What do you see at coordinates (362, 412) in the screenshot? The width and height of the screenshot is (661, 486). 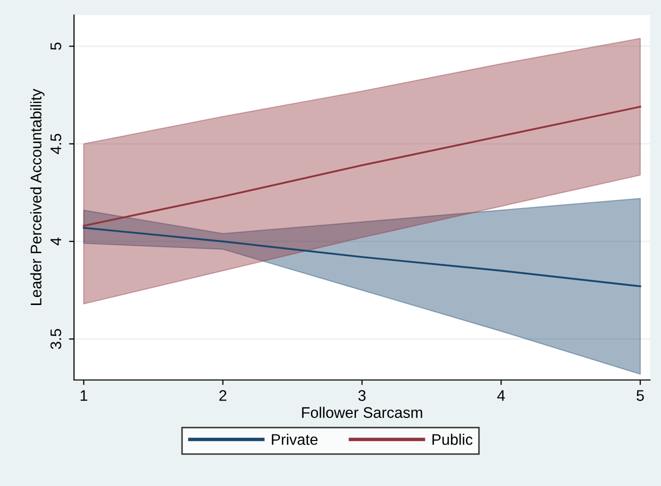 I see `x-axis-title: Follower Sarcasm` at bounding box center [362, 412].